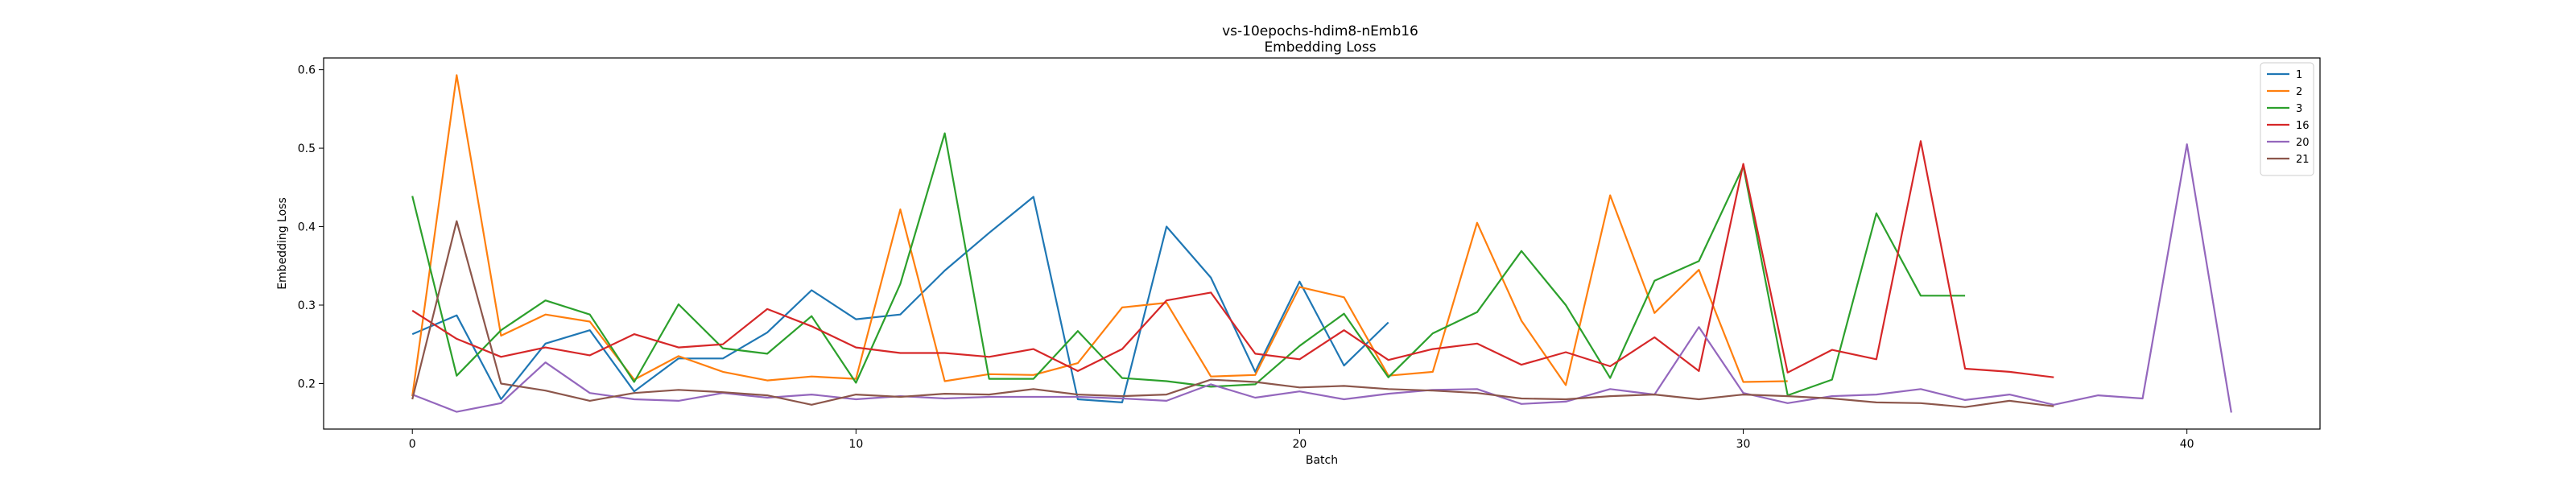 This screenshot has height=483, width=2576. Describe the element at coordinates (2287, 119) in the screenshot. I see `legend: 1 2 3 16 20 21` at that location.